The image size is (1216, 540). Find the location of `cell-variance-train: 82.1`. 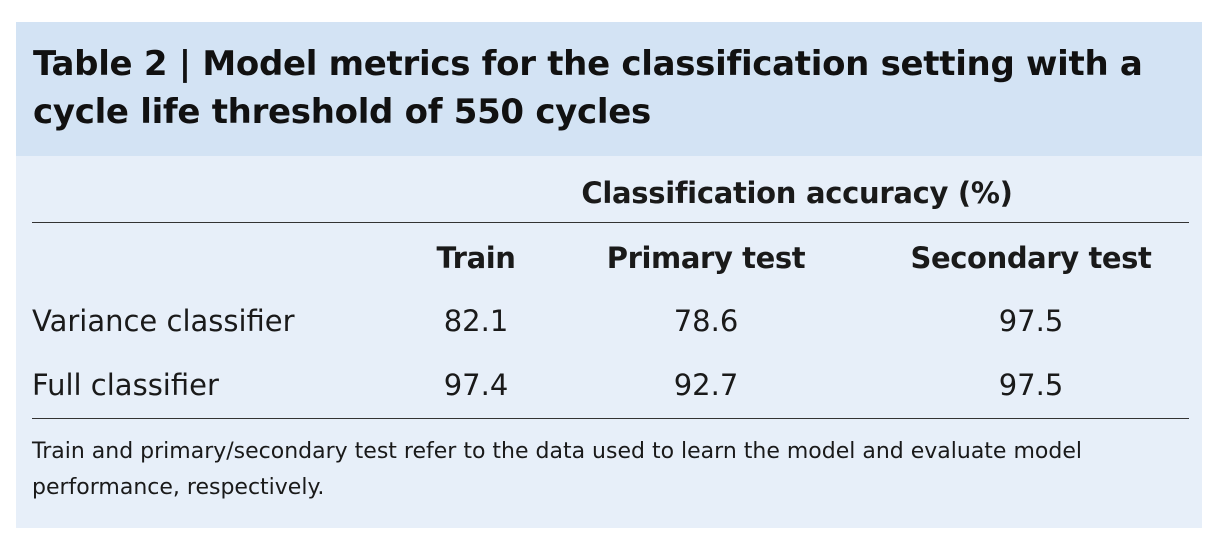

cell-variance-train: 82.1 is located at coordinates (476, 321).